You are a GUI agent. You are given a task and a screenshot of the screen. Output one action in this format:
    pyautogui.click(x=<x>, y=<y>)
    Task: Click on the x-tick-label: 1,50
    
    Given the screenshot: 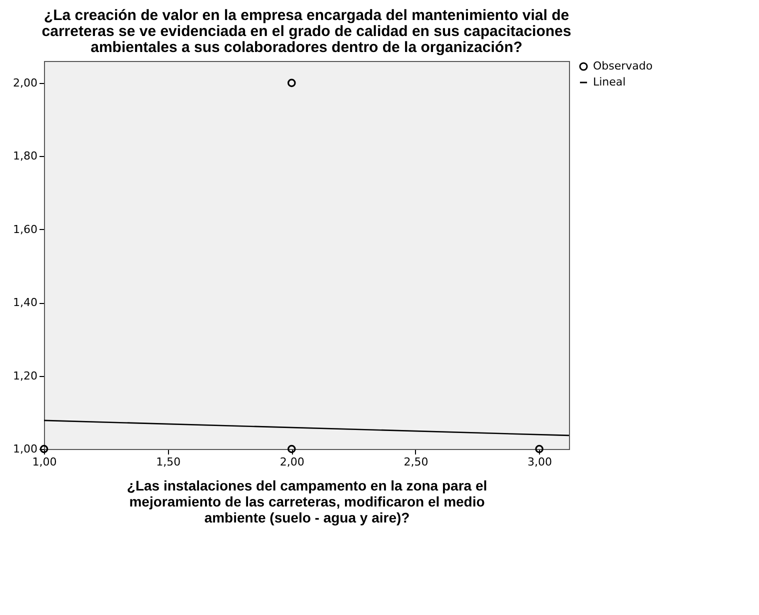 What is the action you would take?
    pyautogui.click(x=168, y=462)
    